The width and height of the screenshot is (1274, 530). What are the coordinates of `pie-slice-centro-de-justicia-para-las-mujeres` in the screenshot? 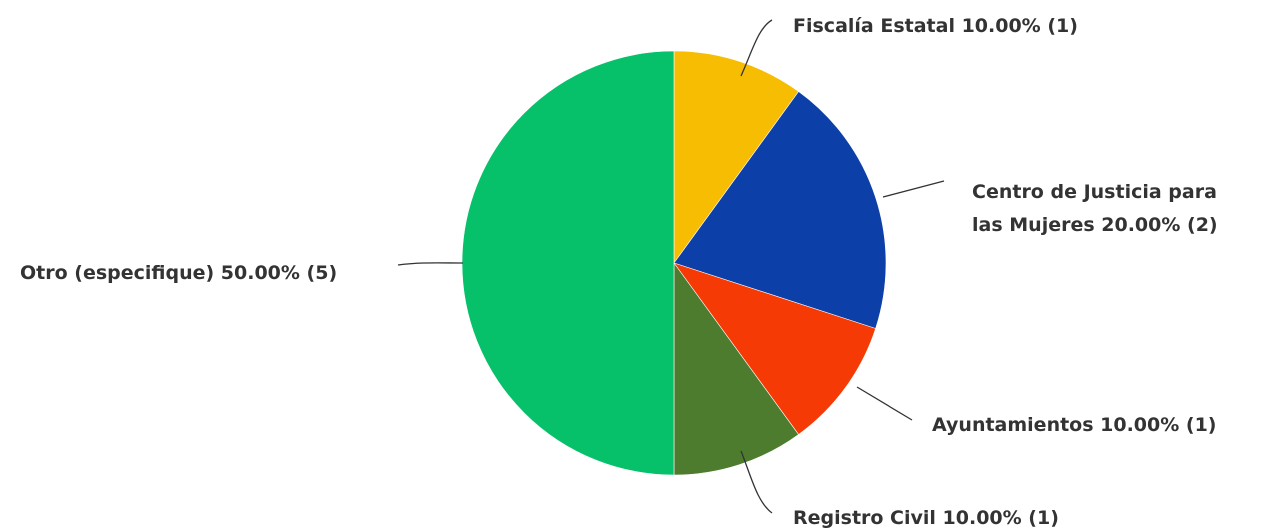 It's located at (780, 210).